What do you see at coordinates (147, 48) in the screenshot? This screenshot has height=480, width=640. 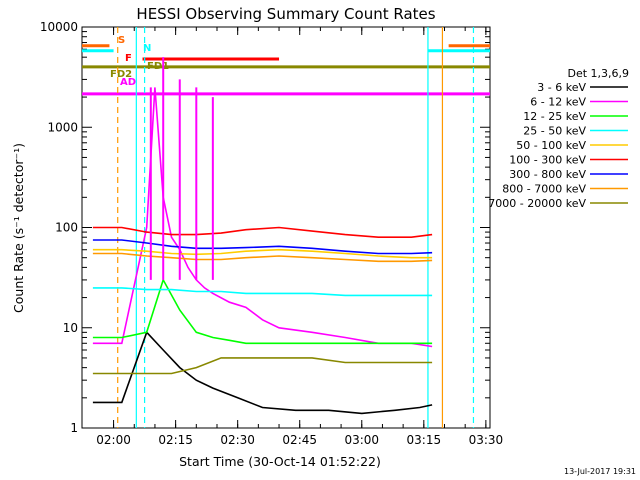 I see `flag-label: N` at bounding box center [147, 48].